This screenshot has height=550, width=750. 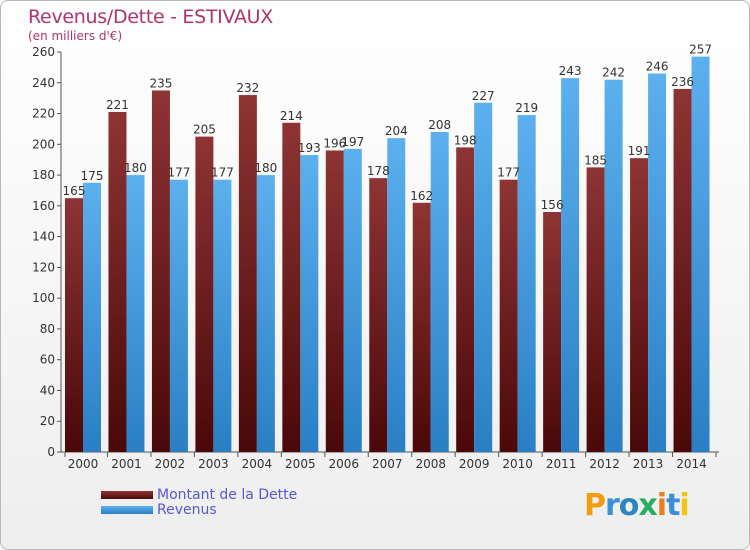 What do you see at coordinates (43, 237) in the screenshot?
I see `y-tick-label: 140` at bounding box center [43, 237].